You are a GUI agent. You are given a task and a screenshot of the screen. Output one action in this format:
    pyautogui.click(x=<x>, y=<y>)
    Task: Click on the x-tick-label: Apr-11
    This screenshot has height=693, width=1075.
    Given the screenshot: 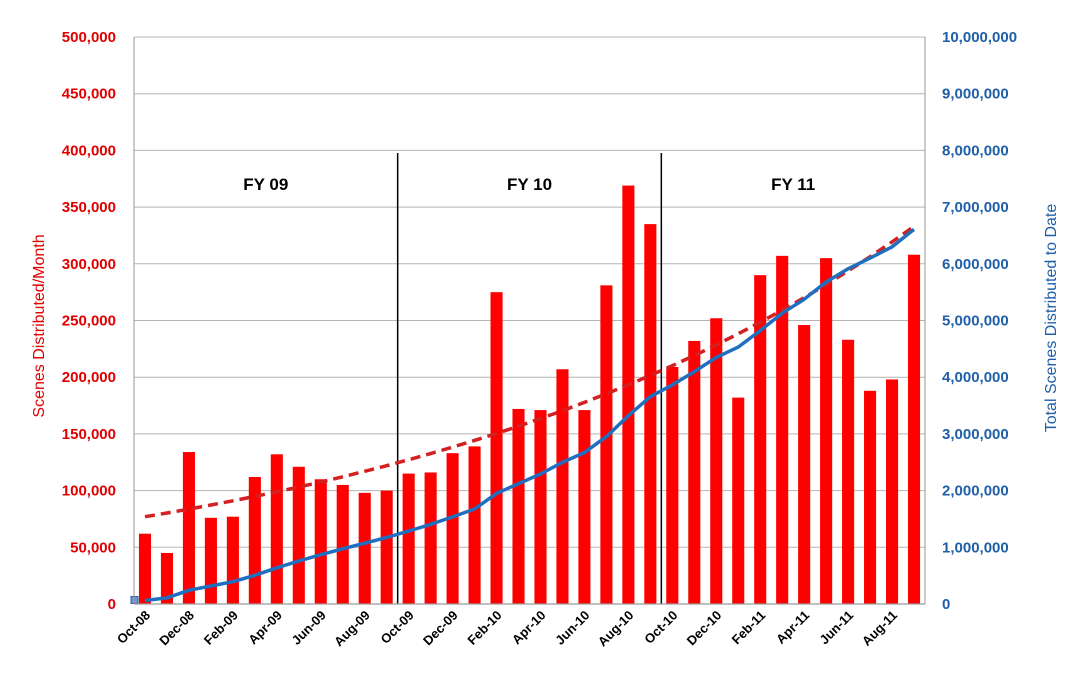 What is the action you would take?
    pyautogui.click(x=792, y=627)
    